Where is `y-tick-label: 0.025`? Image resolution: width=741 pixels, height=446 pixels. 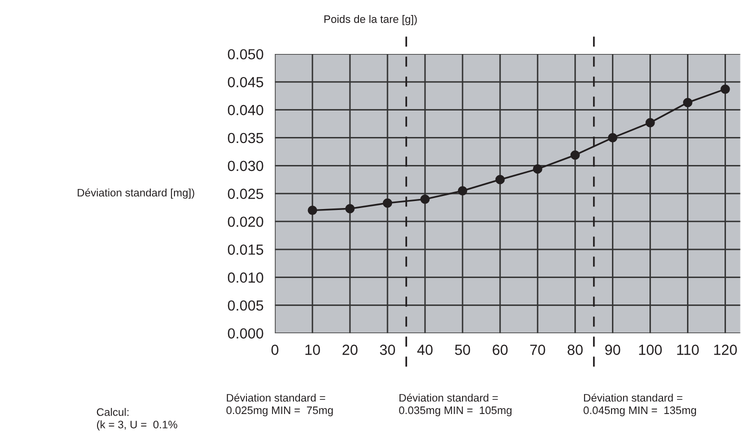 y-tick-label: 0.025 is located at coordinates (246, 193).